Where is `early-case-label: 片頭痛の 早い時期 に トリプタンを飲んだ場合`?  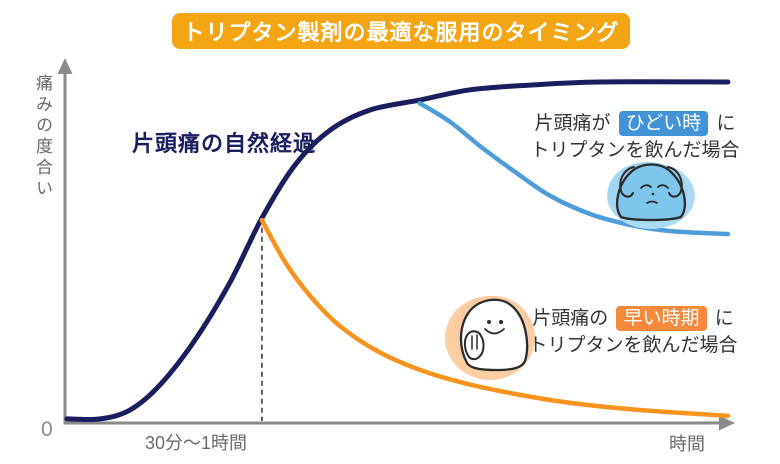 early-case-label: 片頭痛の 早い時期 に トリプタンを飲んだ場合 is located at coordinates (633, 332).